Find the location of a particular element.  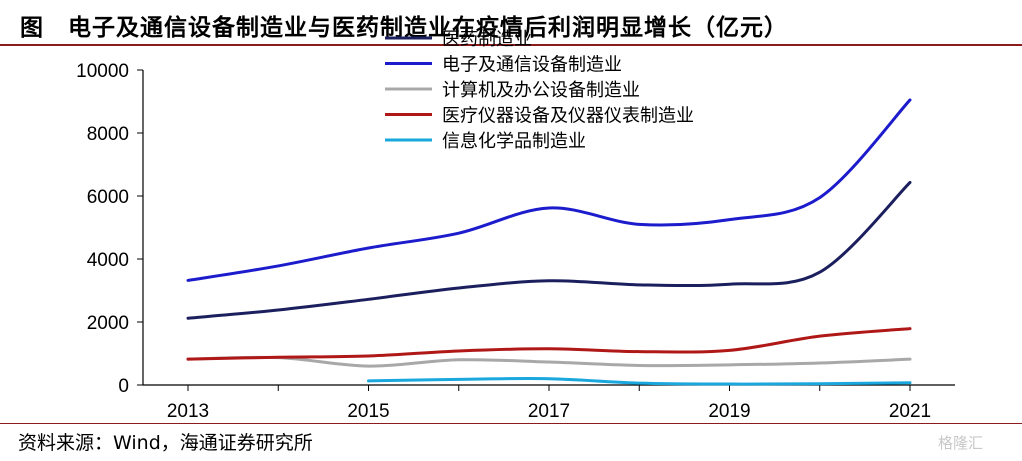

watermark: 格隆汇 is located at coordinates (961, 443).